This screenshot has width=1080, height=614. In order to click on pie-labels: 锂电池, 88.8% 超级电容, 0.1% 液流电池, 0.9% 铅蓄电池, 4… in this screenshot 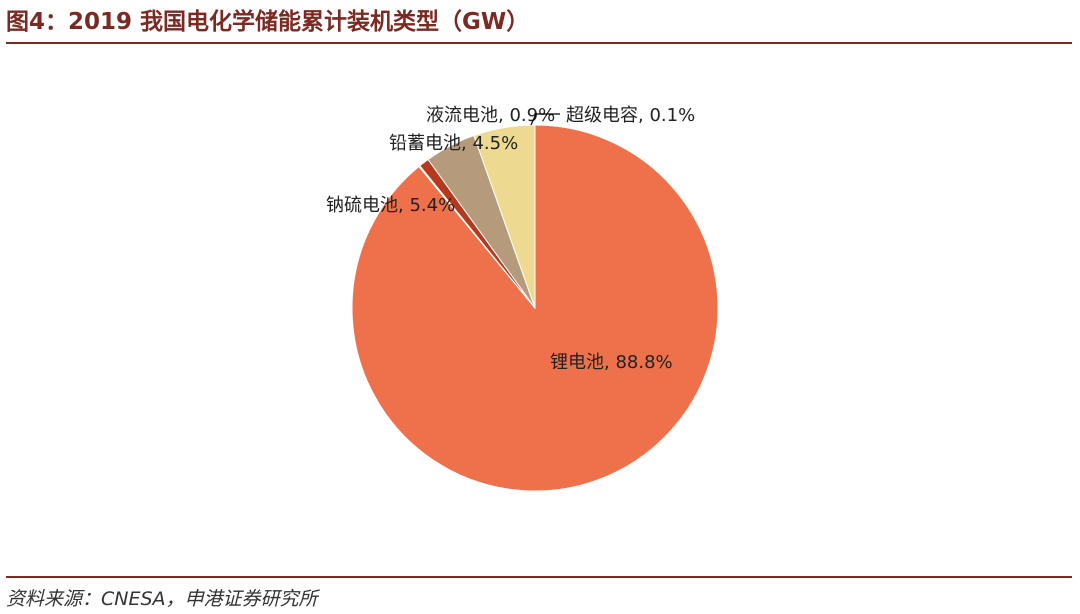, I will do `click(510, 239)`.